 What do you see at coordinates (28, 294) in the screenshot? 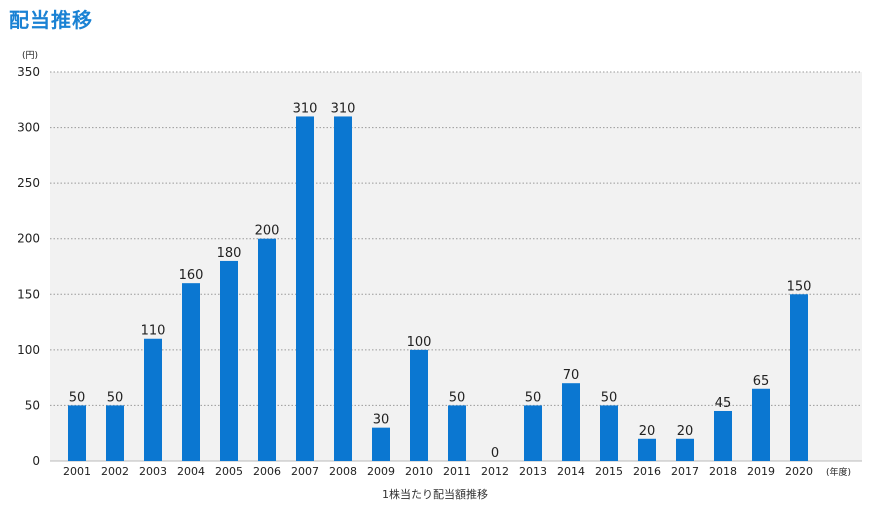
I see `y-tick-label: 150` at bounding box center [28, 294].